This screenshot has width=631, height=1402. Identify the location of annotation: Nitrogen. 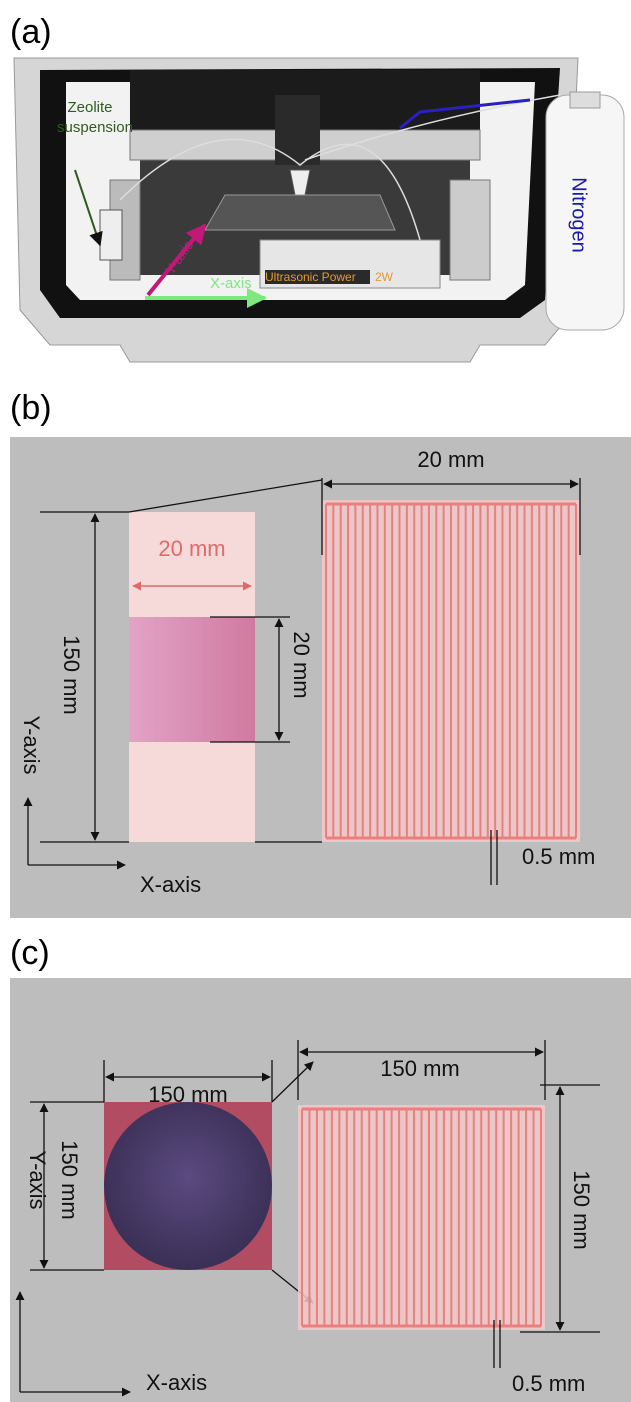
(579, 215).